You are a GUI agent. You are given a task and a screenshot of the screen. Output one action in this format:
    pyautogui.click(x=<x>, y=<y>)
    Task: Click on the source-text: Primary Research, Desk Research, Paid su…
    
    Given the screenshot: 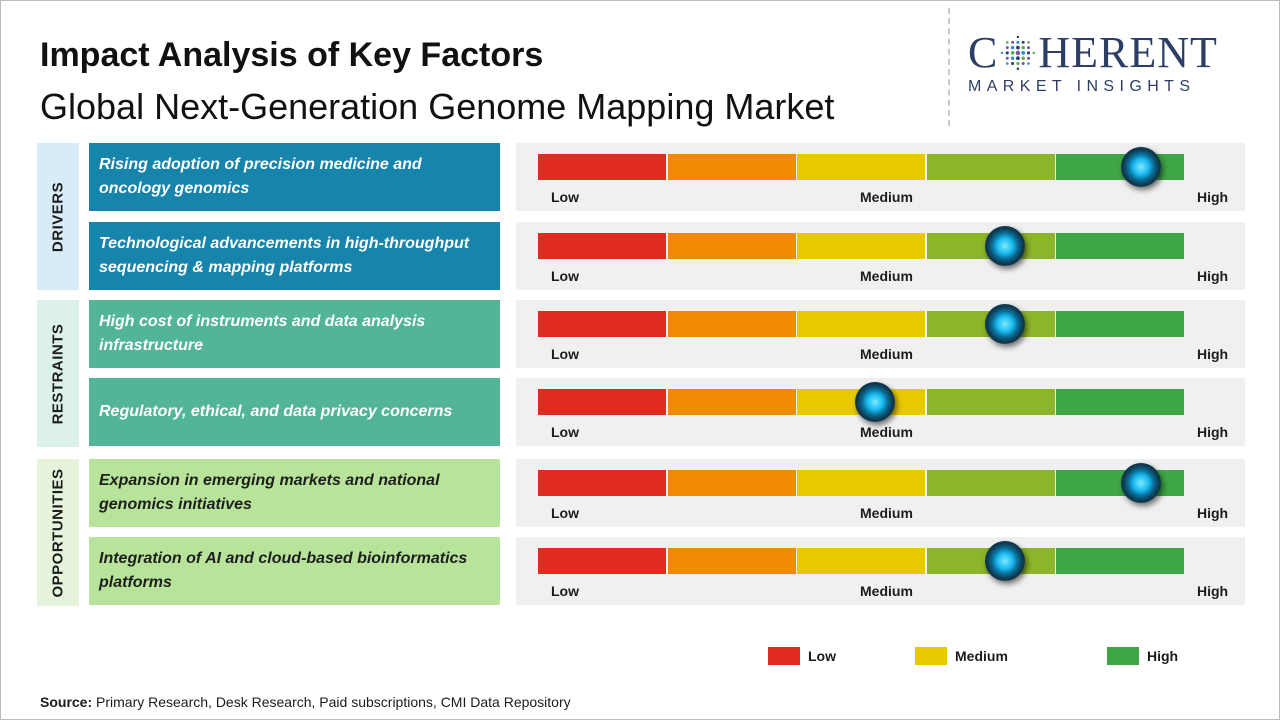 What is the action you would take?
    pyautogui.click(x=331, y=702)
    